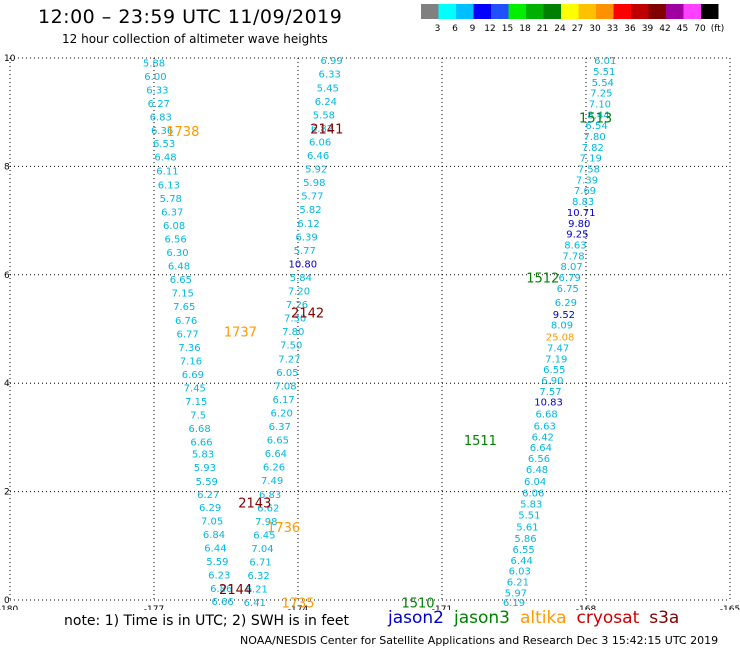 The width and height of the screenshot is (740, 650). What do you see at coordinates (604, 72) in the screenshot?
I see `wave-height-label: 5.51` at bounding box center [604, 72].